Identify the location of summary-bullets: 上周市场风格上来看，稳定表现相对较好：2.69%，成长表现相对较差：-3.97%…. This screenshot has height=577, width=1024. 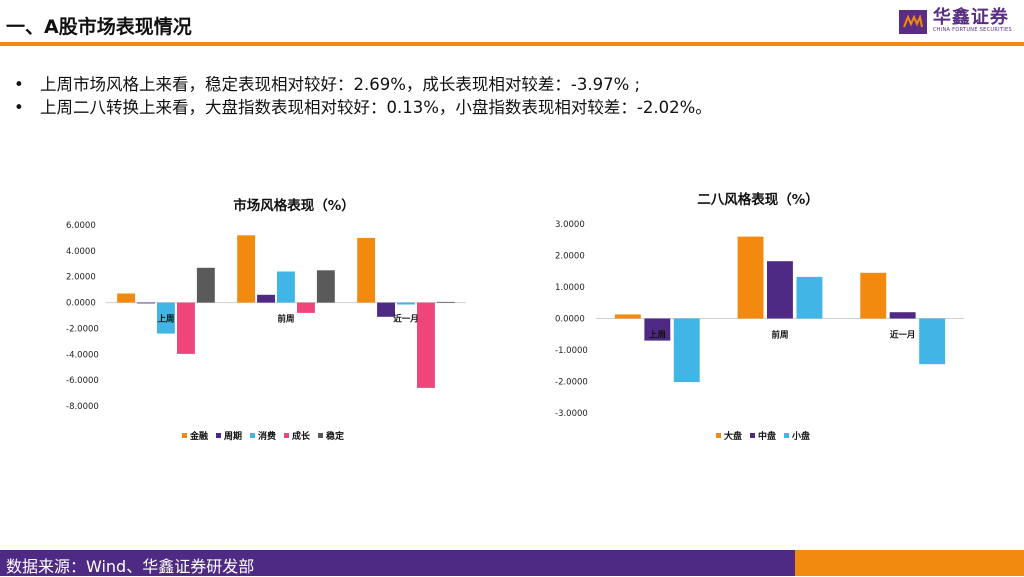
(363, 96).